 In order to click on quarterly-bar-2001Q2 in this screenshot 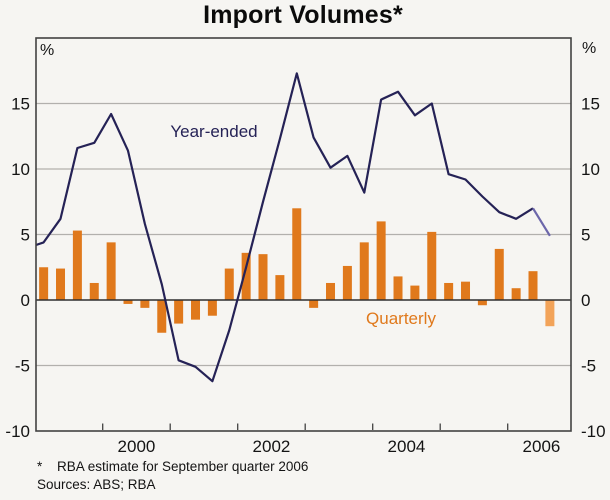, I will do `click(196, 310)`.